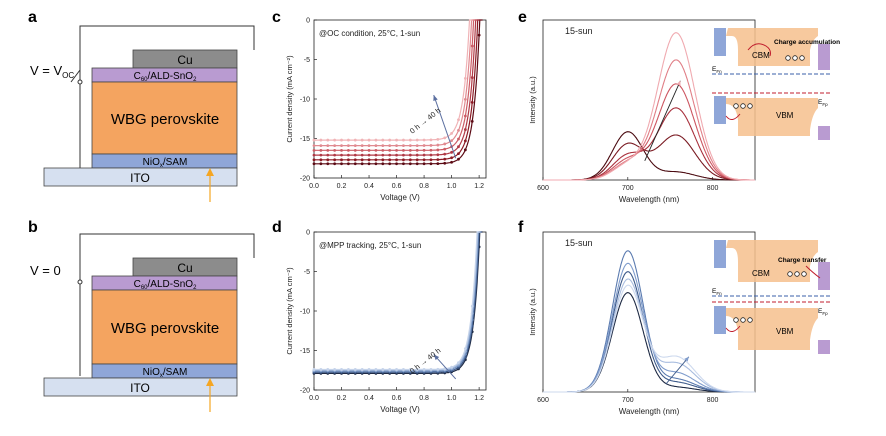  I want to click on inset-f-etl-block-top, so click(824, 276).